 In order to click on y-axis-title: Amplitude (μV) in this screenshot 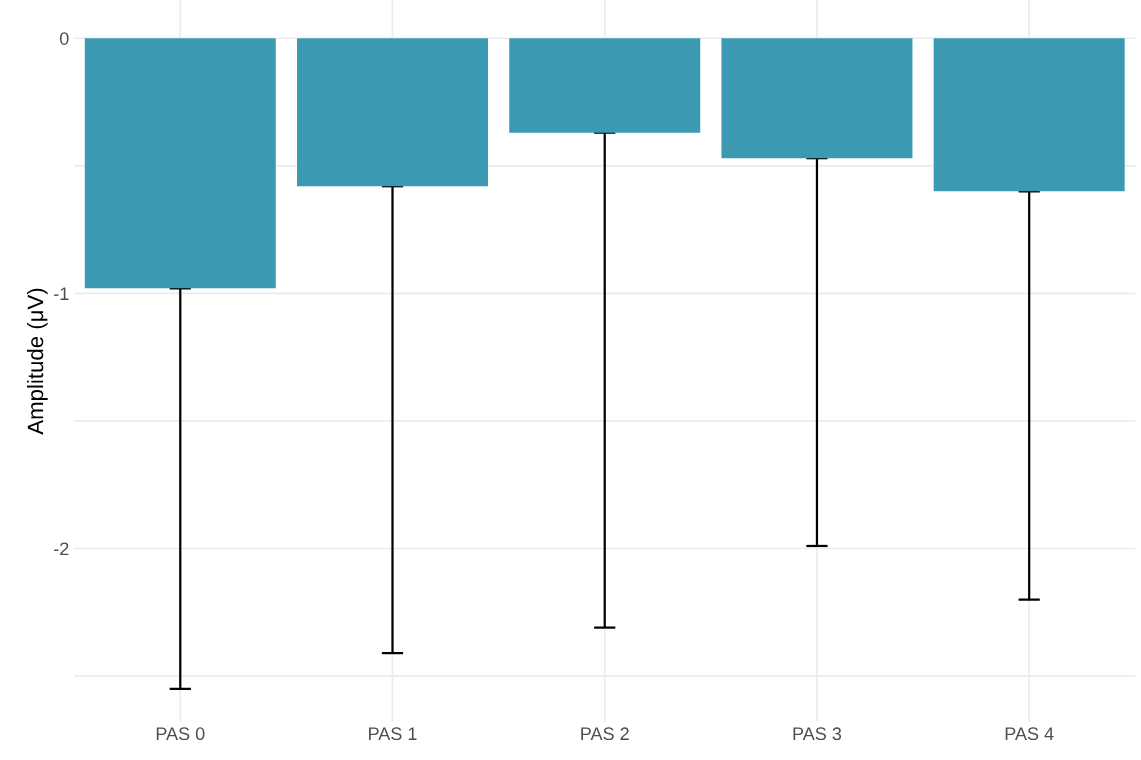, I will do `click(37, 361)`.